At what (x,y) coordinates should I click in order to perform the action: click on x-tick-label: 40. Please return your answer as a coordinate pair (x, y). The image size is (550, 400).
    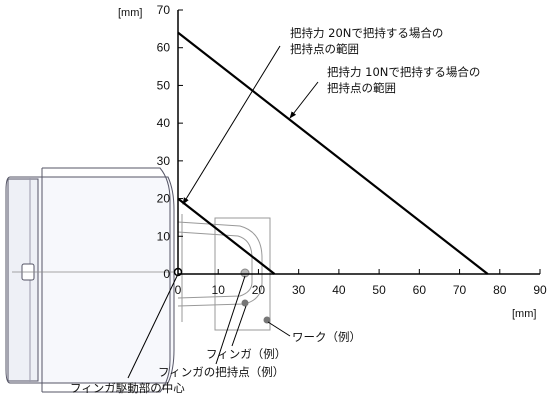
    Looking at the image, I should click on (339, 290).